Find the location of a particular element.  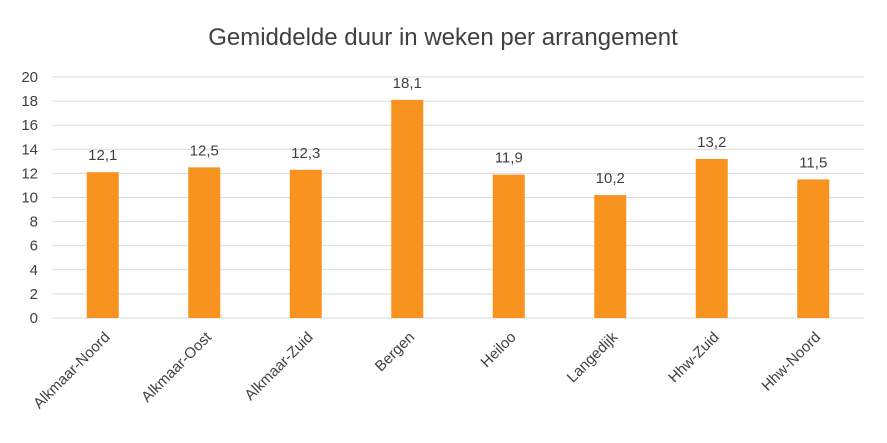

data-label: 13,2 is located at coordinates (711, 142).